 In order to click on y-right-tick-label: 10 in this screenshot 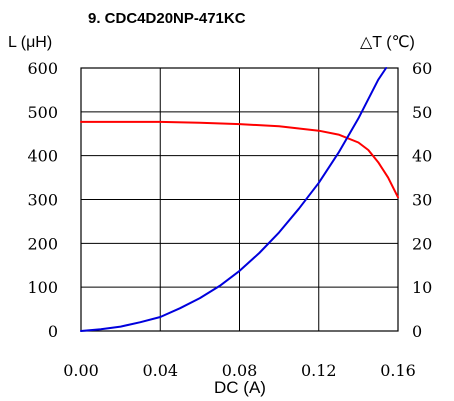, I will do `click(422, 287)`.